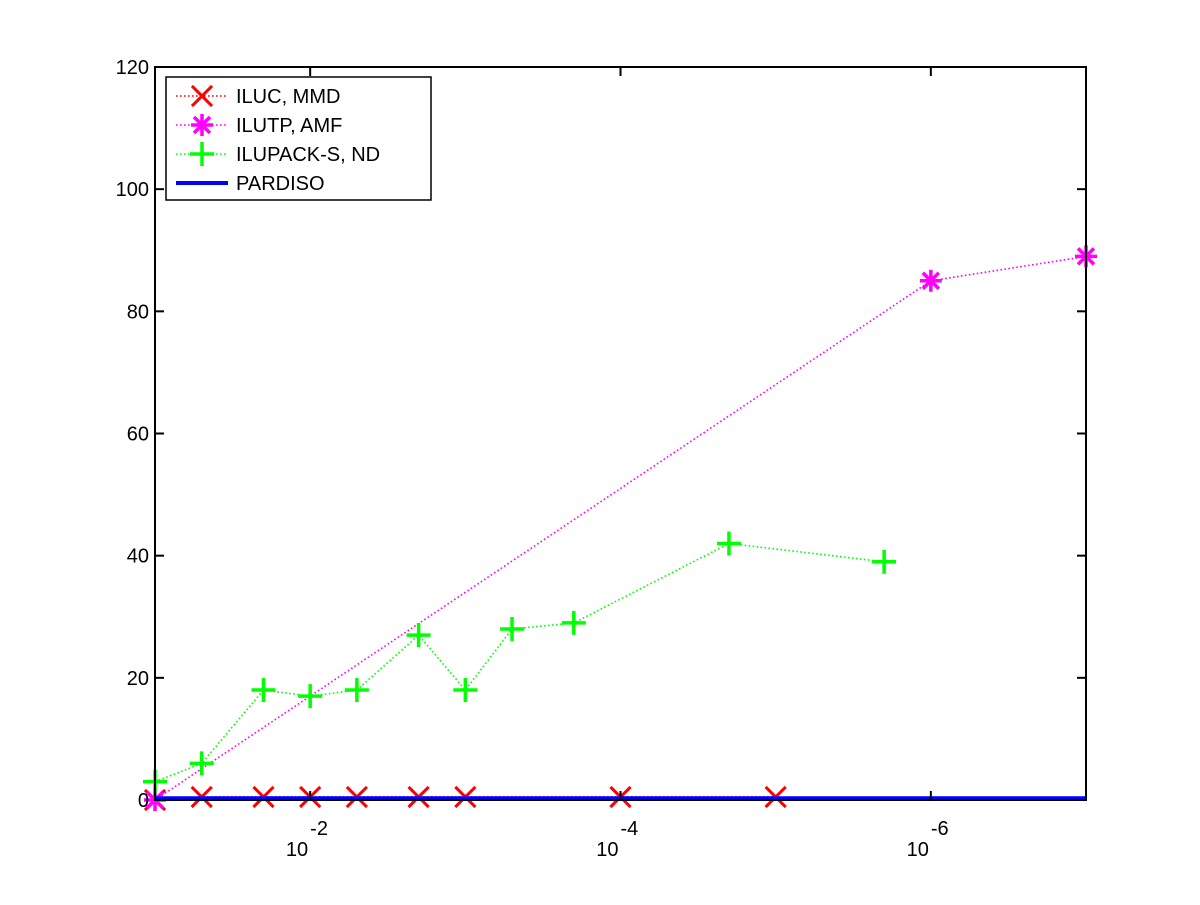 The width and height of the screenshot is (1200, 905). What do you see at coordinates (940, 829) in the screenshot?
I see `x-tick-label-exponent: -6` at bounding box center [940, 829].